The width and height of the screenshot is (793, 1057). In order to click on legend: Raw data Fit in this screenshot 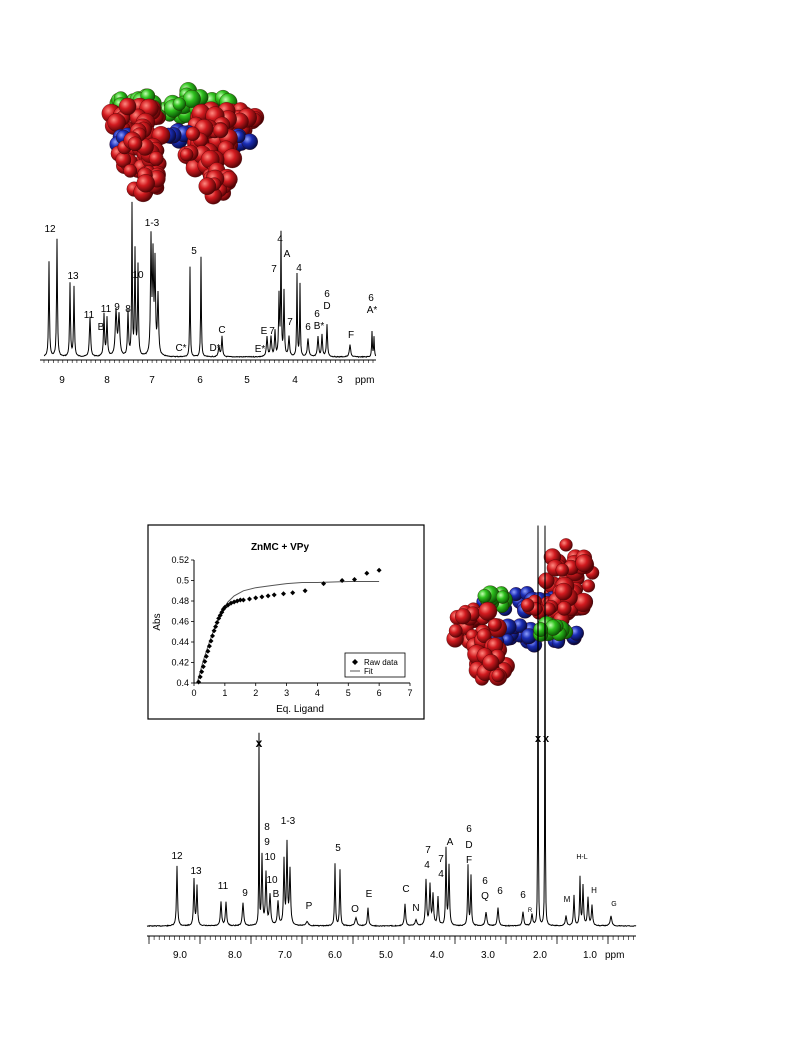, I will do `click(375, 665)`.